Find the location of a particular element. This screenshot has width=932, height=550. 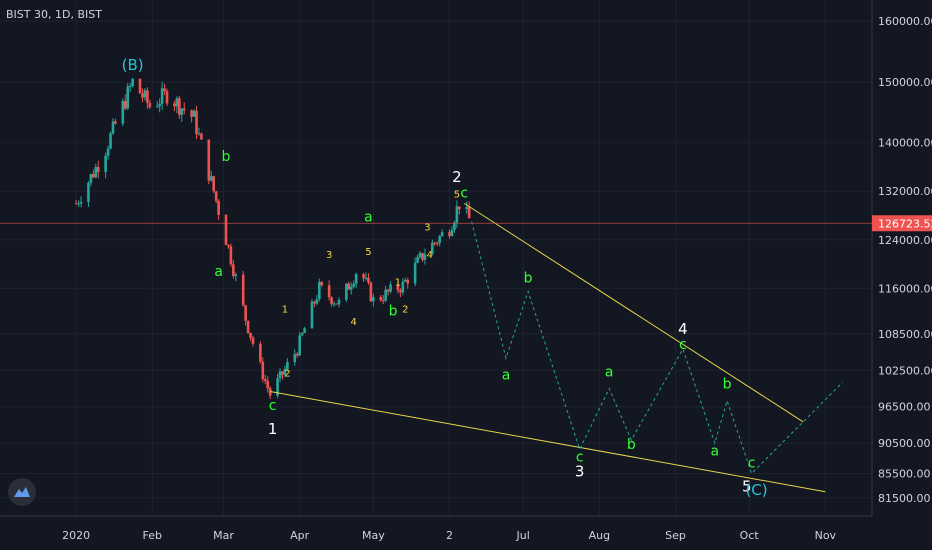

x-tick-label: Jul is located at coordinates (523, 535).